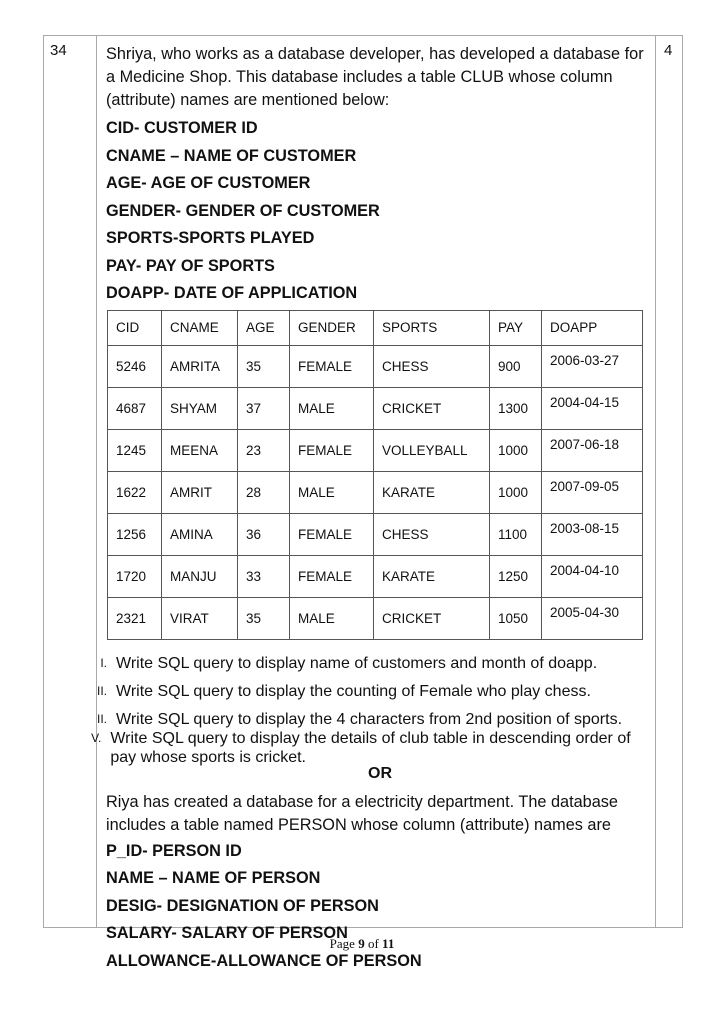  I want to click on page-label: Page, so click(342, 943).